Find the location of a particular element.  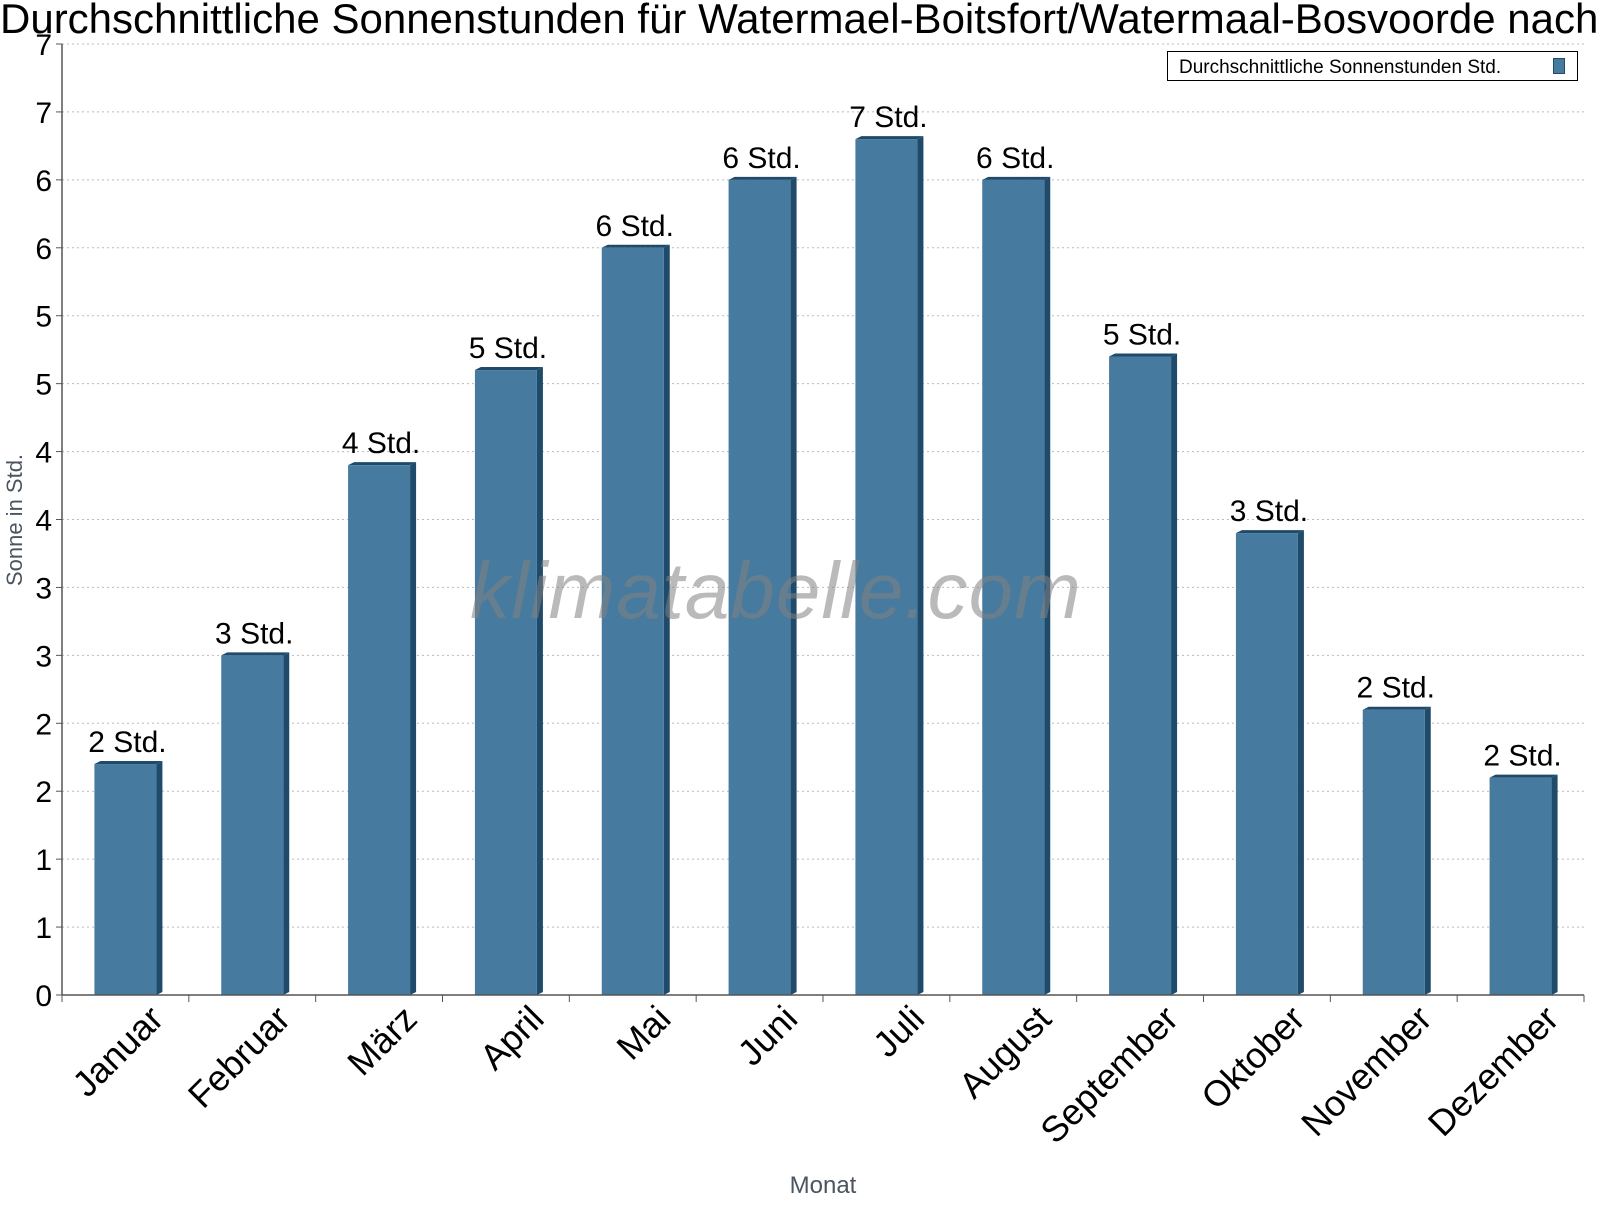

x-tick-label: März is located at coordinates (382, 1041).